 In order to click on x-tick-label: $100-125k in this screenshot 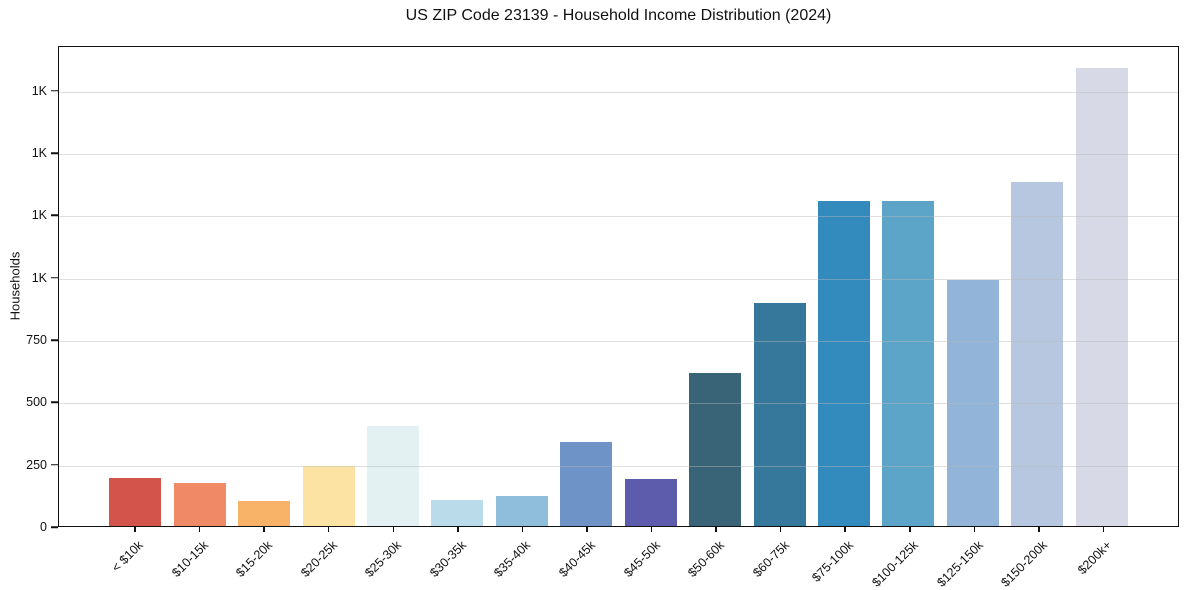, I will do `click(895, 564)`.